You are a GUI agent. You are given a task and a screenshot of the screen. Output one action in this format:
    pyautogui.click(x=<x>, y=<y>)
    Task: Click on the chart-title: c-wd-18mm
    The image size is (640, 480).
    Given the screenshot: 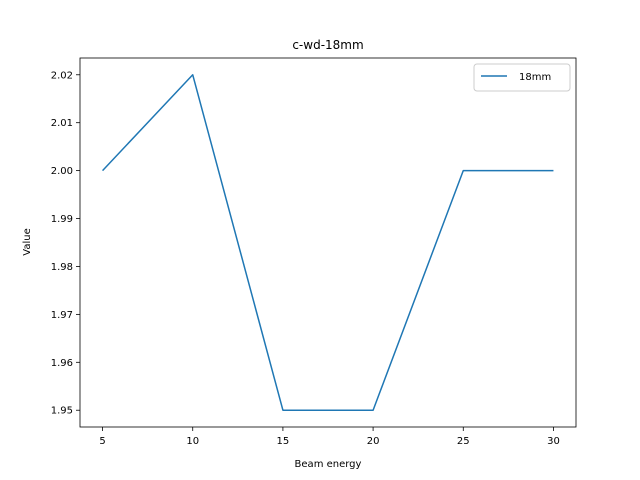 What is the action you would take?
    pyautogui.click(x=327, y=45)
    